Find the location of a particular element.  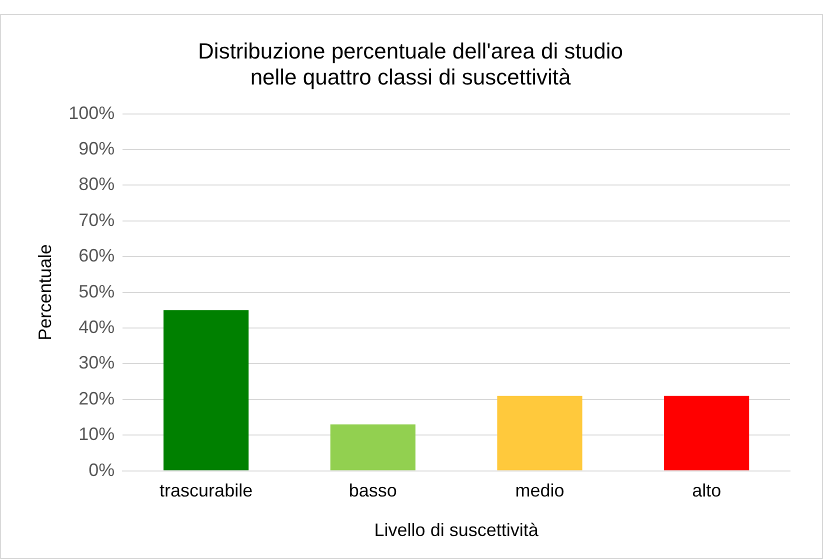

y-tick-label: 50% is located at coordinates (96, 291).